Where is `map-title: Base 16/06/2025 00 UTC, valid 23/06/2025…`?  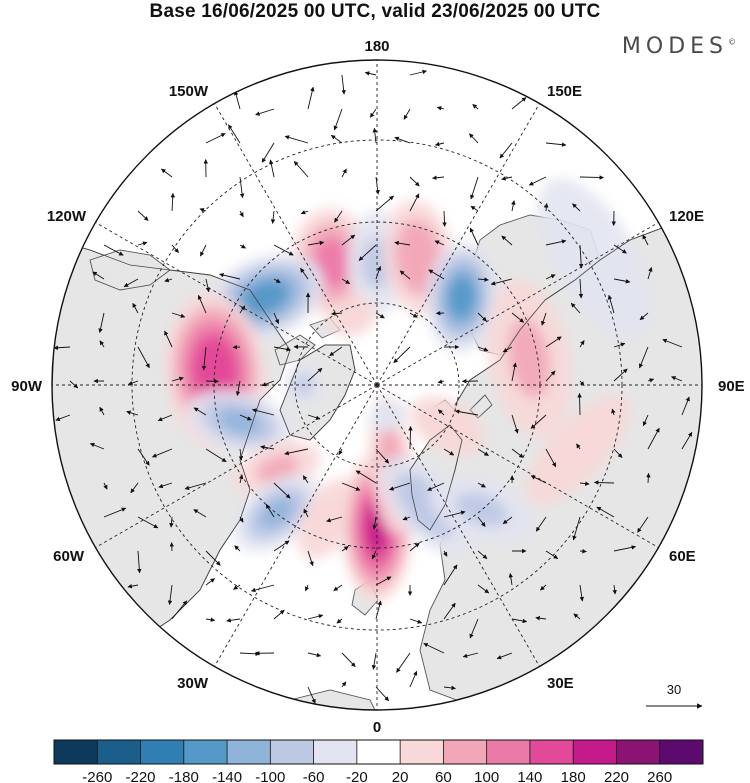 map-title: Base 16/06/2025 00 UTC, valid 23/06/2025… is located at coordinates (375, 11).